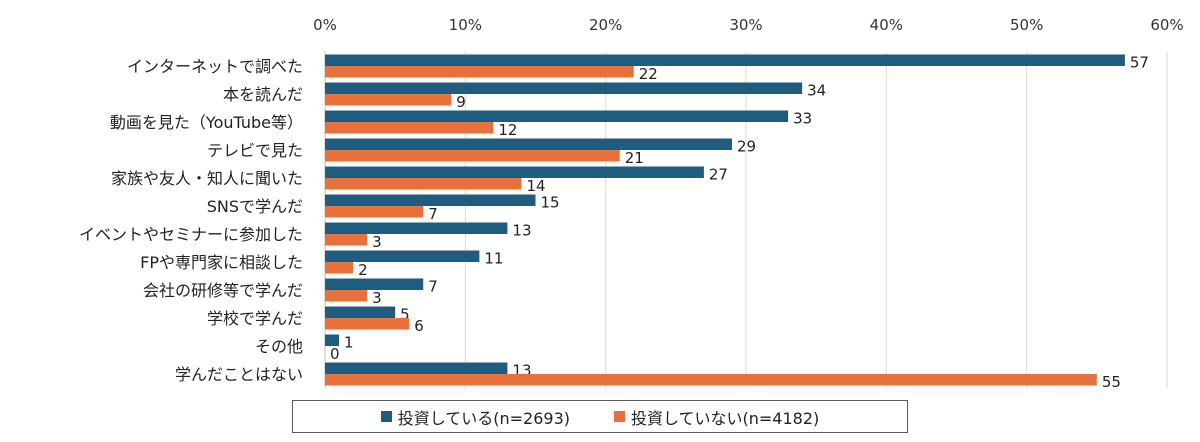 This screenshot has width=1200, height=442. I want to click on data-label-investing: 33, so click(802, 118).